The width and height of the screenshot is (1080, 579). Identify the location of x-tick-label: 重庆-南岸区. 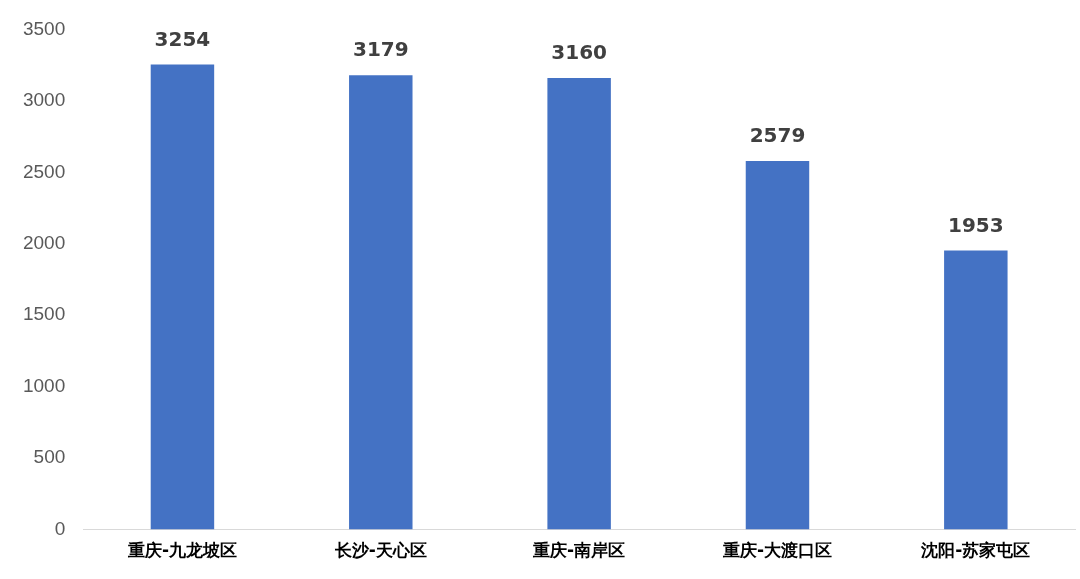
(579, 550).